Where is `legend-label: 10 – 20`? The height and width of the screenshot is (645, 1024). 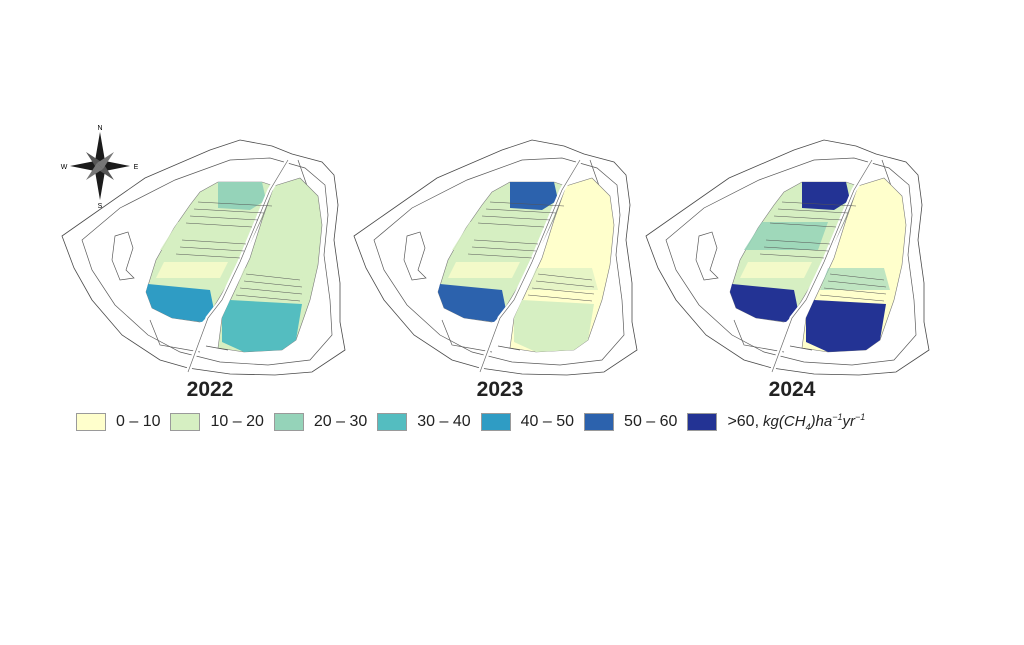
legend-label: 10 – 20 is located at coordinates (237, 421).